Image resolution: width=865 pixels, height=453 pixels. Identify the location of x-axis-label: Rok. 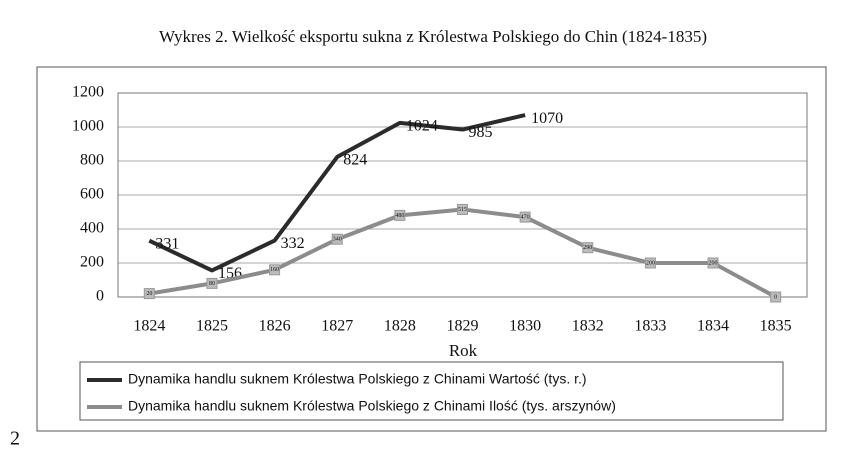
(463, 350).